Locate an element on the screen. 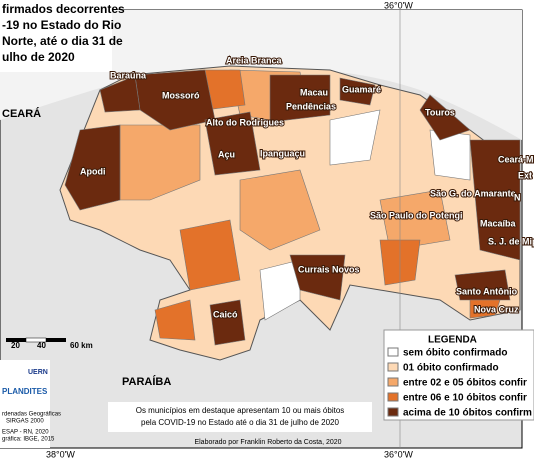 This screenshot has height=467, width=534. scale-label: 20 is located at coordinates (15, 345).